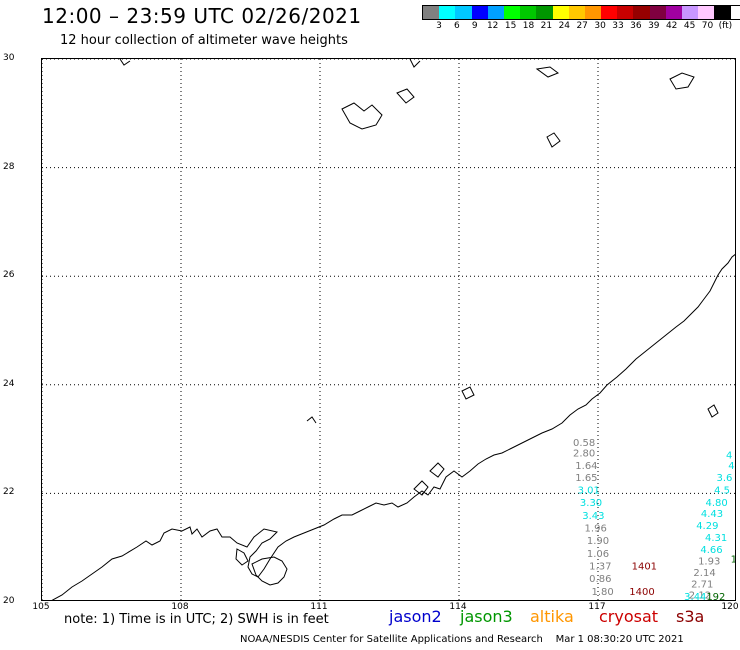  Describe the element at coordinates (589, 491) in the screenshot. I see `swh-value: 3.01` at that location.